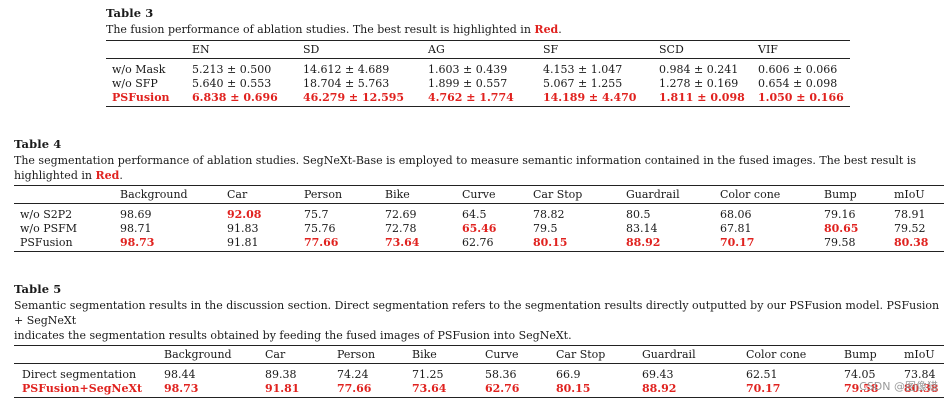 The height and width of the screenshot is (400, 952). I want to click on table5-cell: 80.38, so click(921, 388).